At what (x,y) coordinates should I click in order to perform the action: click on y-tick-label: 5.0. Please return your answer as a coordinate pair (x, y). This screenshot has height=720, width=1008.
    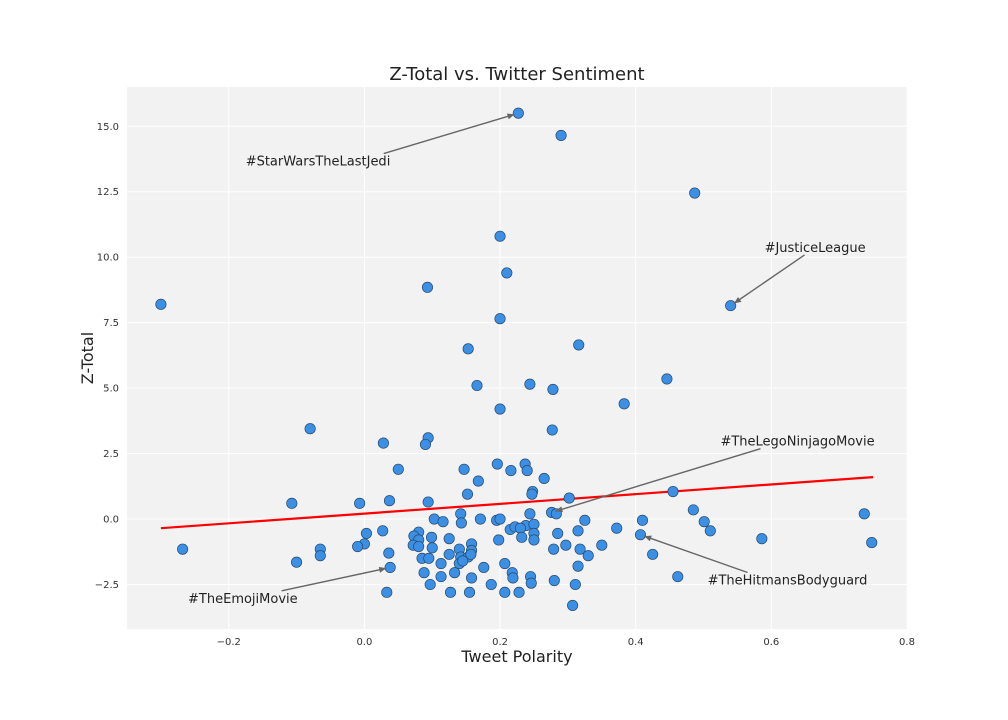
    Looking at the image, I should click on (111, 389).